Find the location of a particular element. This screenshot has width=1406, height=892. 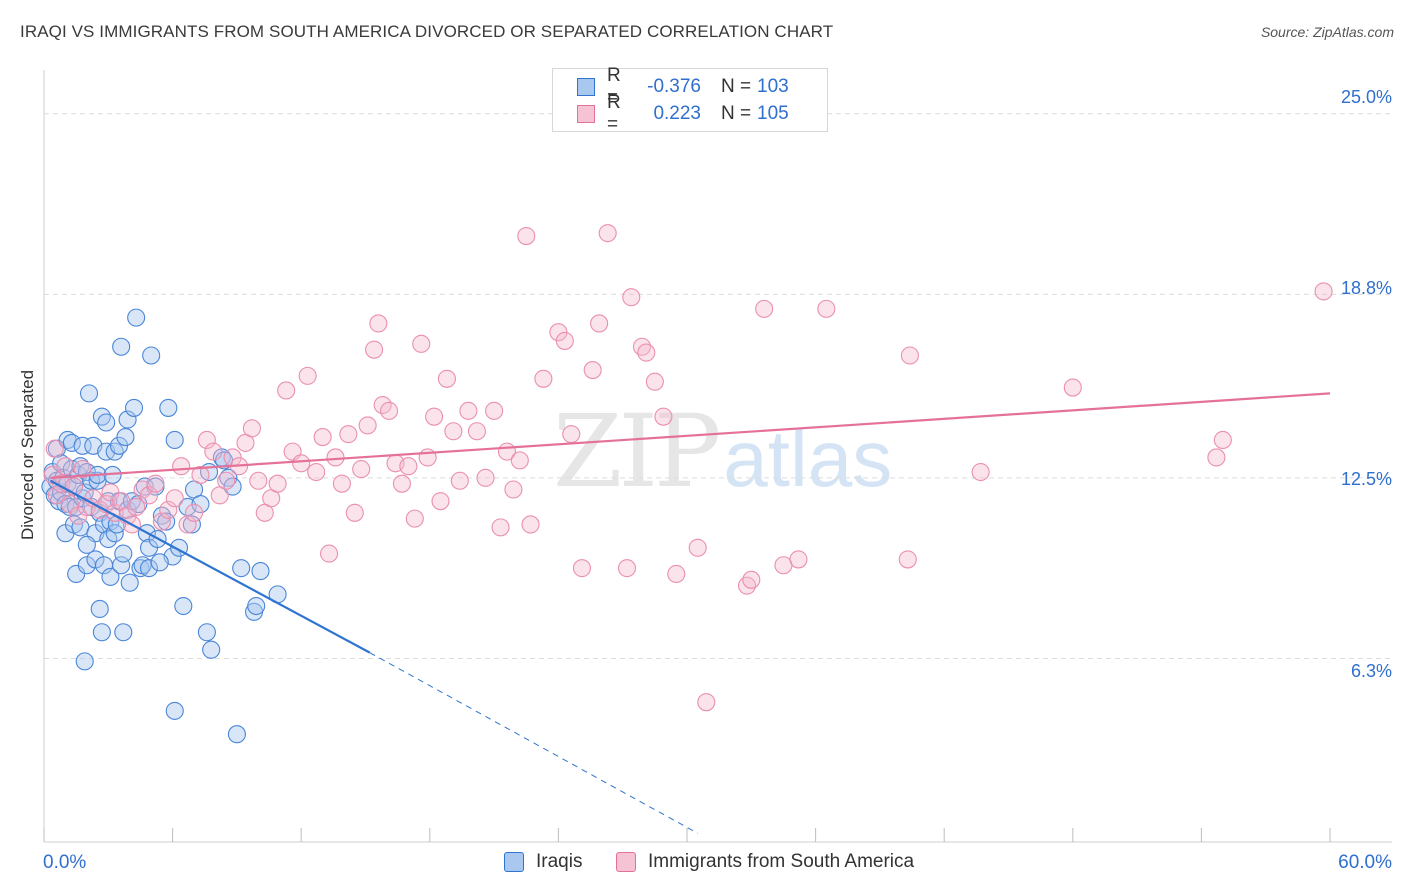

y-tick-label-12-5: 12.5% is located at coordinates (1366, 479).